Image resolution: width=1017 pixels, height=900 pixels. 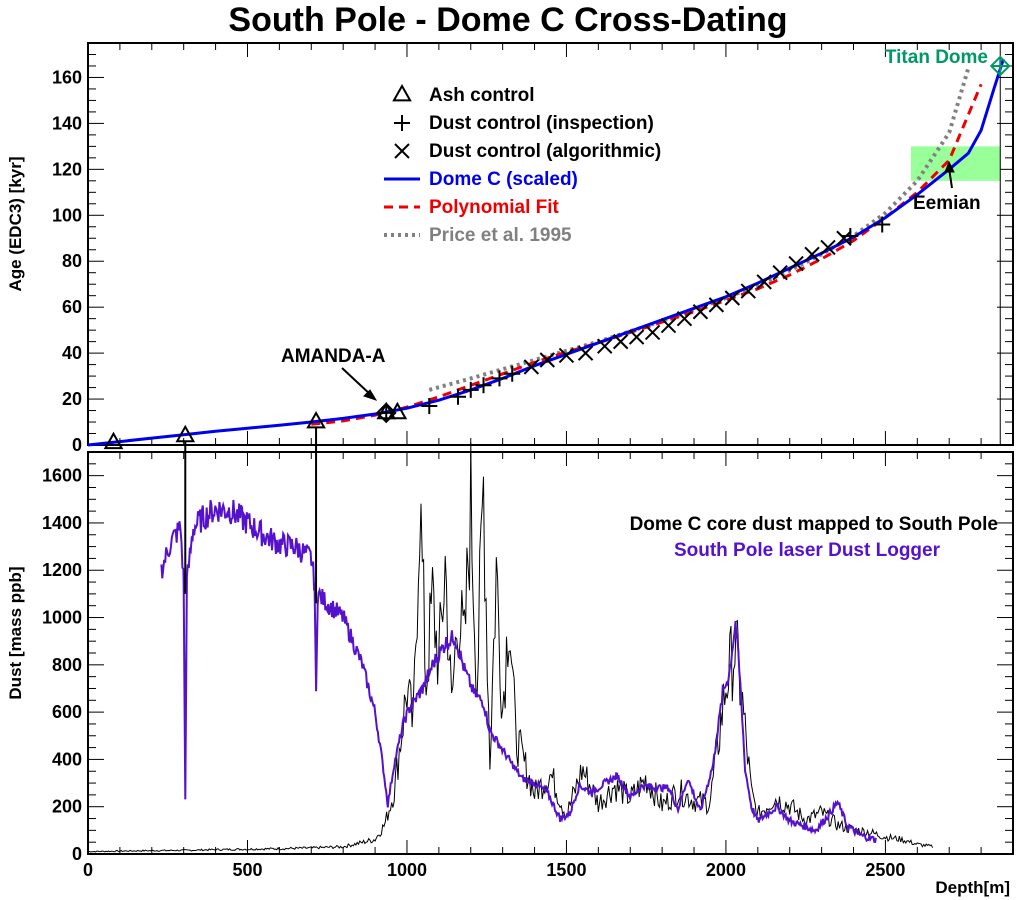 What do you see at coordinates (407, 870) in the screenshot?
I see `x-tick-label: 1000` at bounding box center [407, 870].